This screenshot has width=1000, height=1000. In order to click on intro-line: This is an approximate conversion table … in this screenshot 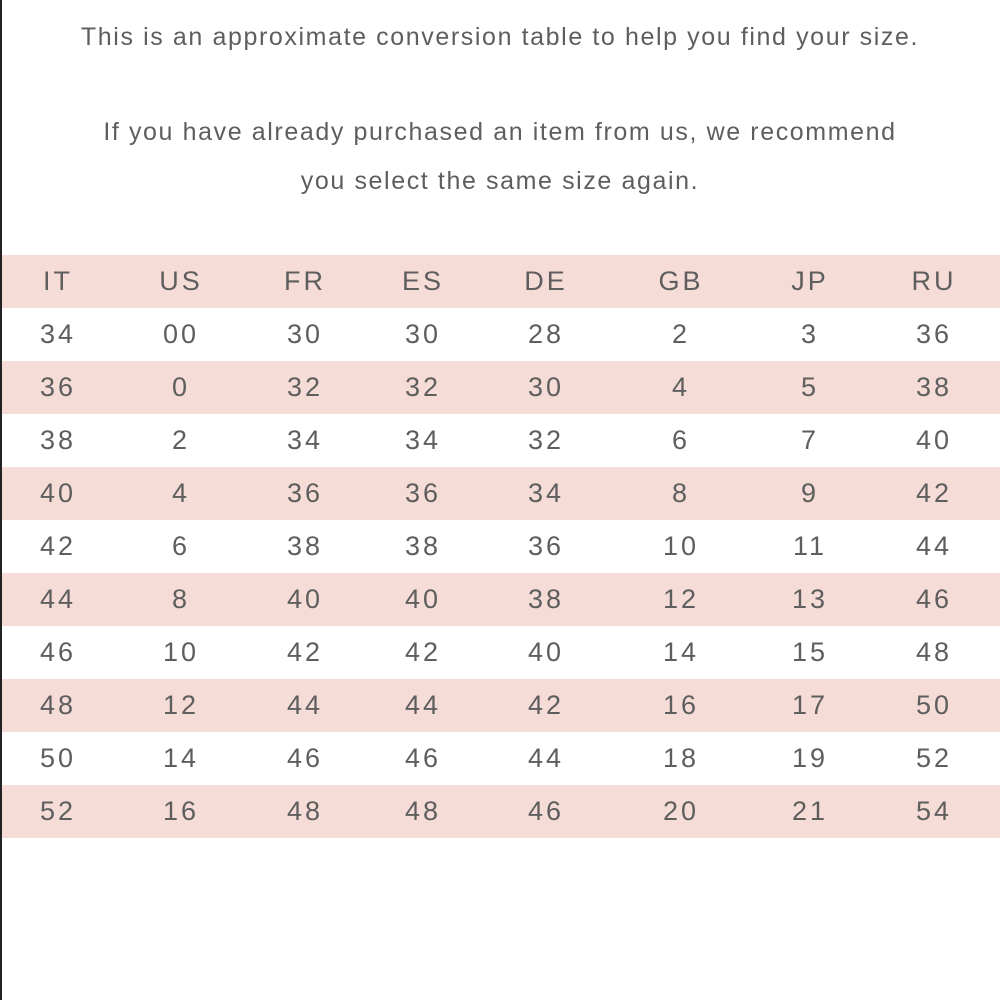, I will do `click(500, 37)`.